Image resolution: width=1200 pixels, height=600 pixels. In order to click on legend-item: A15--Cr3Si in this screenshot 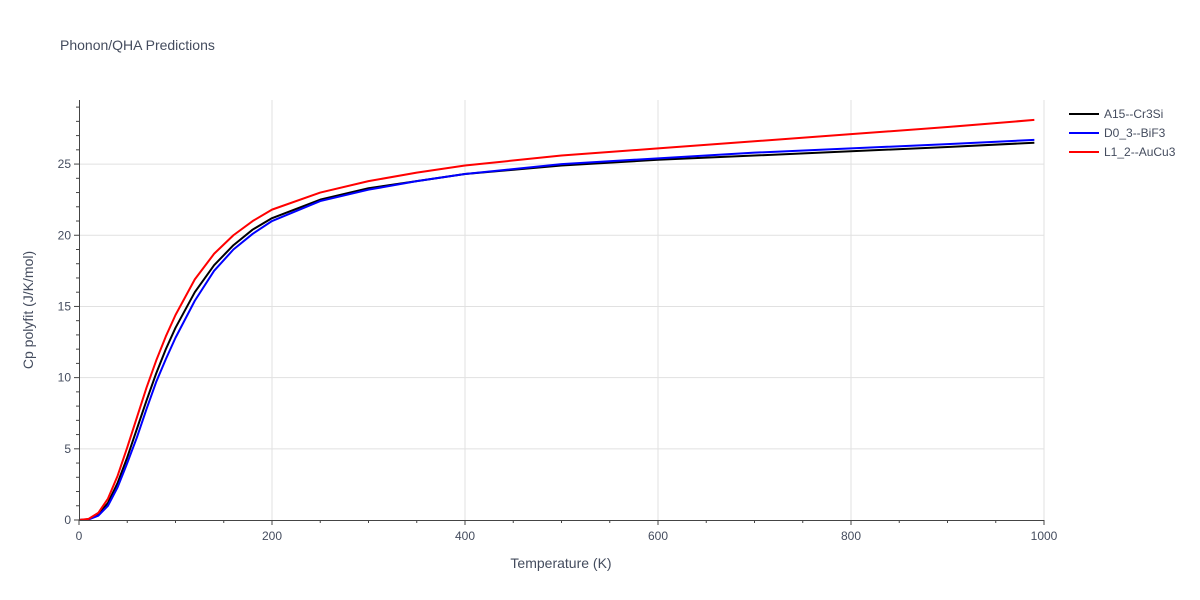, I will do `click(1116, 114)`.